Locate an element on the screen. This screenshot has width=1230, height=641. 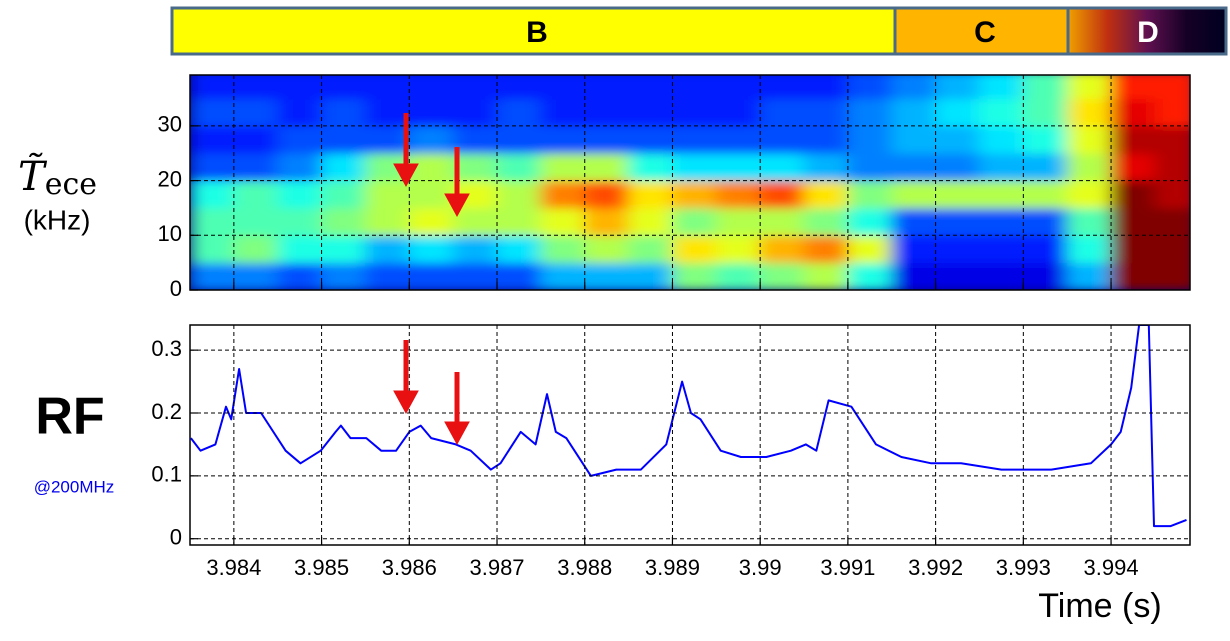
y-axis-label: T̃ece is located at coordinates (57, 177).